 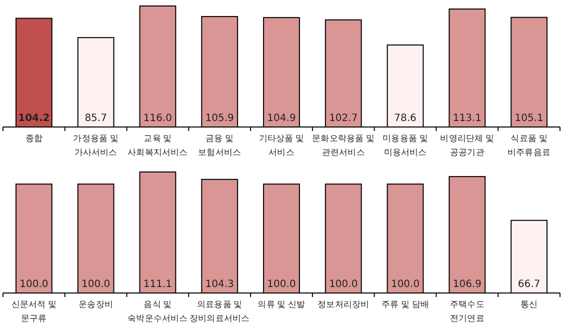 What do you see at coordinates (529, 146) in the screenshot?
I see `x-tick-label: 식료품 및 비주류음료` at bounding box center [529, 146].